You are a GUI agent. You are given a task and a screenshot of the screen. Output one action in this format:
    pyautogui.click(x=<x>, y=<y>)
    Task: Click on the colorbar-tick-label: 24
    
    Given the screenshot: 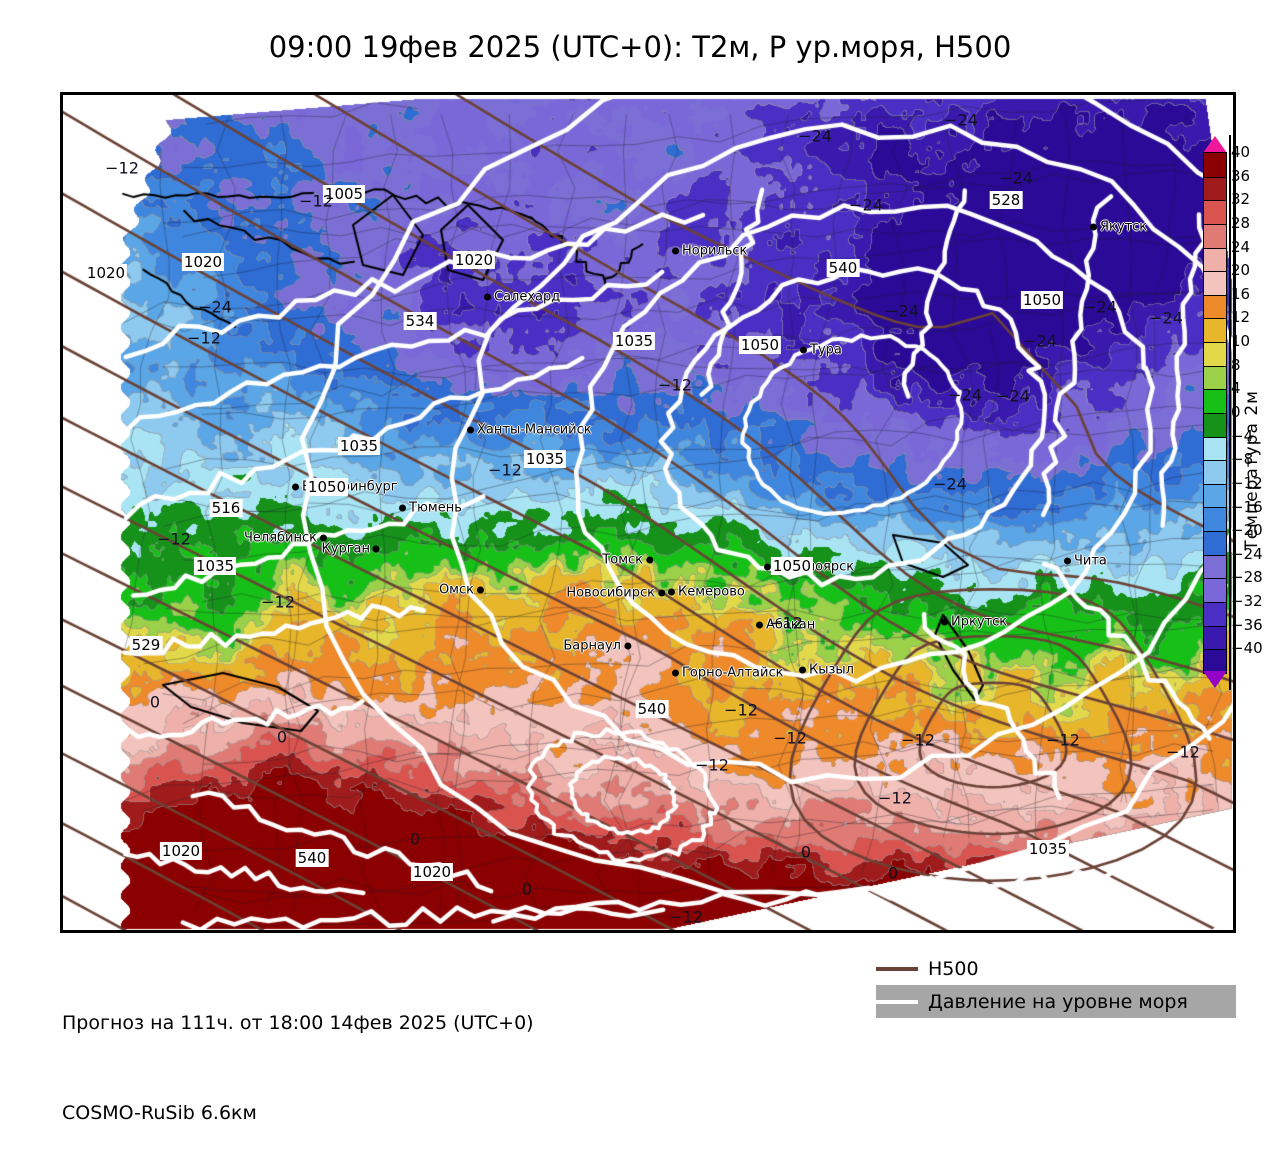 What is the action you would take?
    pyautogui.click(x=1241, y=246)
    